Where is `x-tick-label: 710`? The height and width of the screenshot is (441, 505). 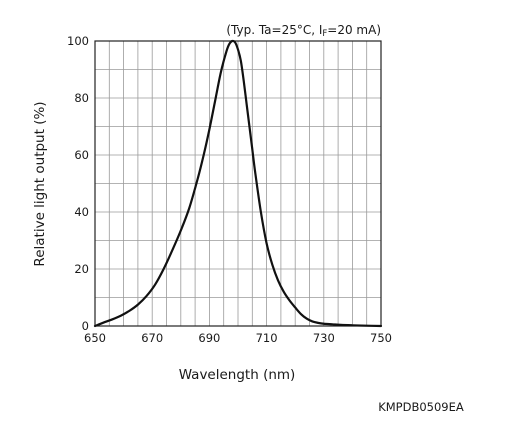
x-tick-label: 710 is located at coordinates (267, 338).